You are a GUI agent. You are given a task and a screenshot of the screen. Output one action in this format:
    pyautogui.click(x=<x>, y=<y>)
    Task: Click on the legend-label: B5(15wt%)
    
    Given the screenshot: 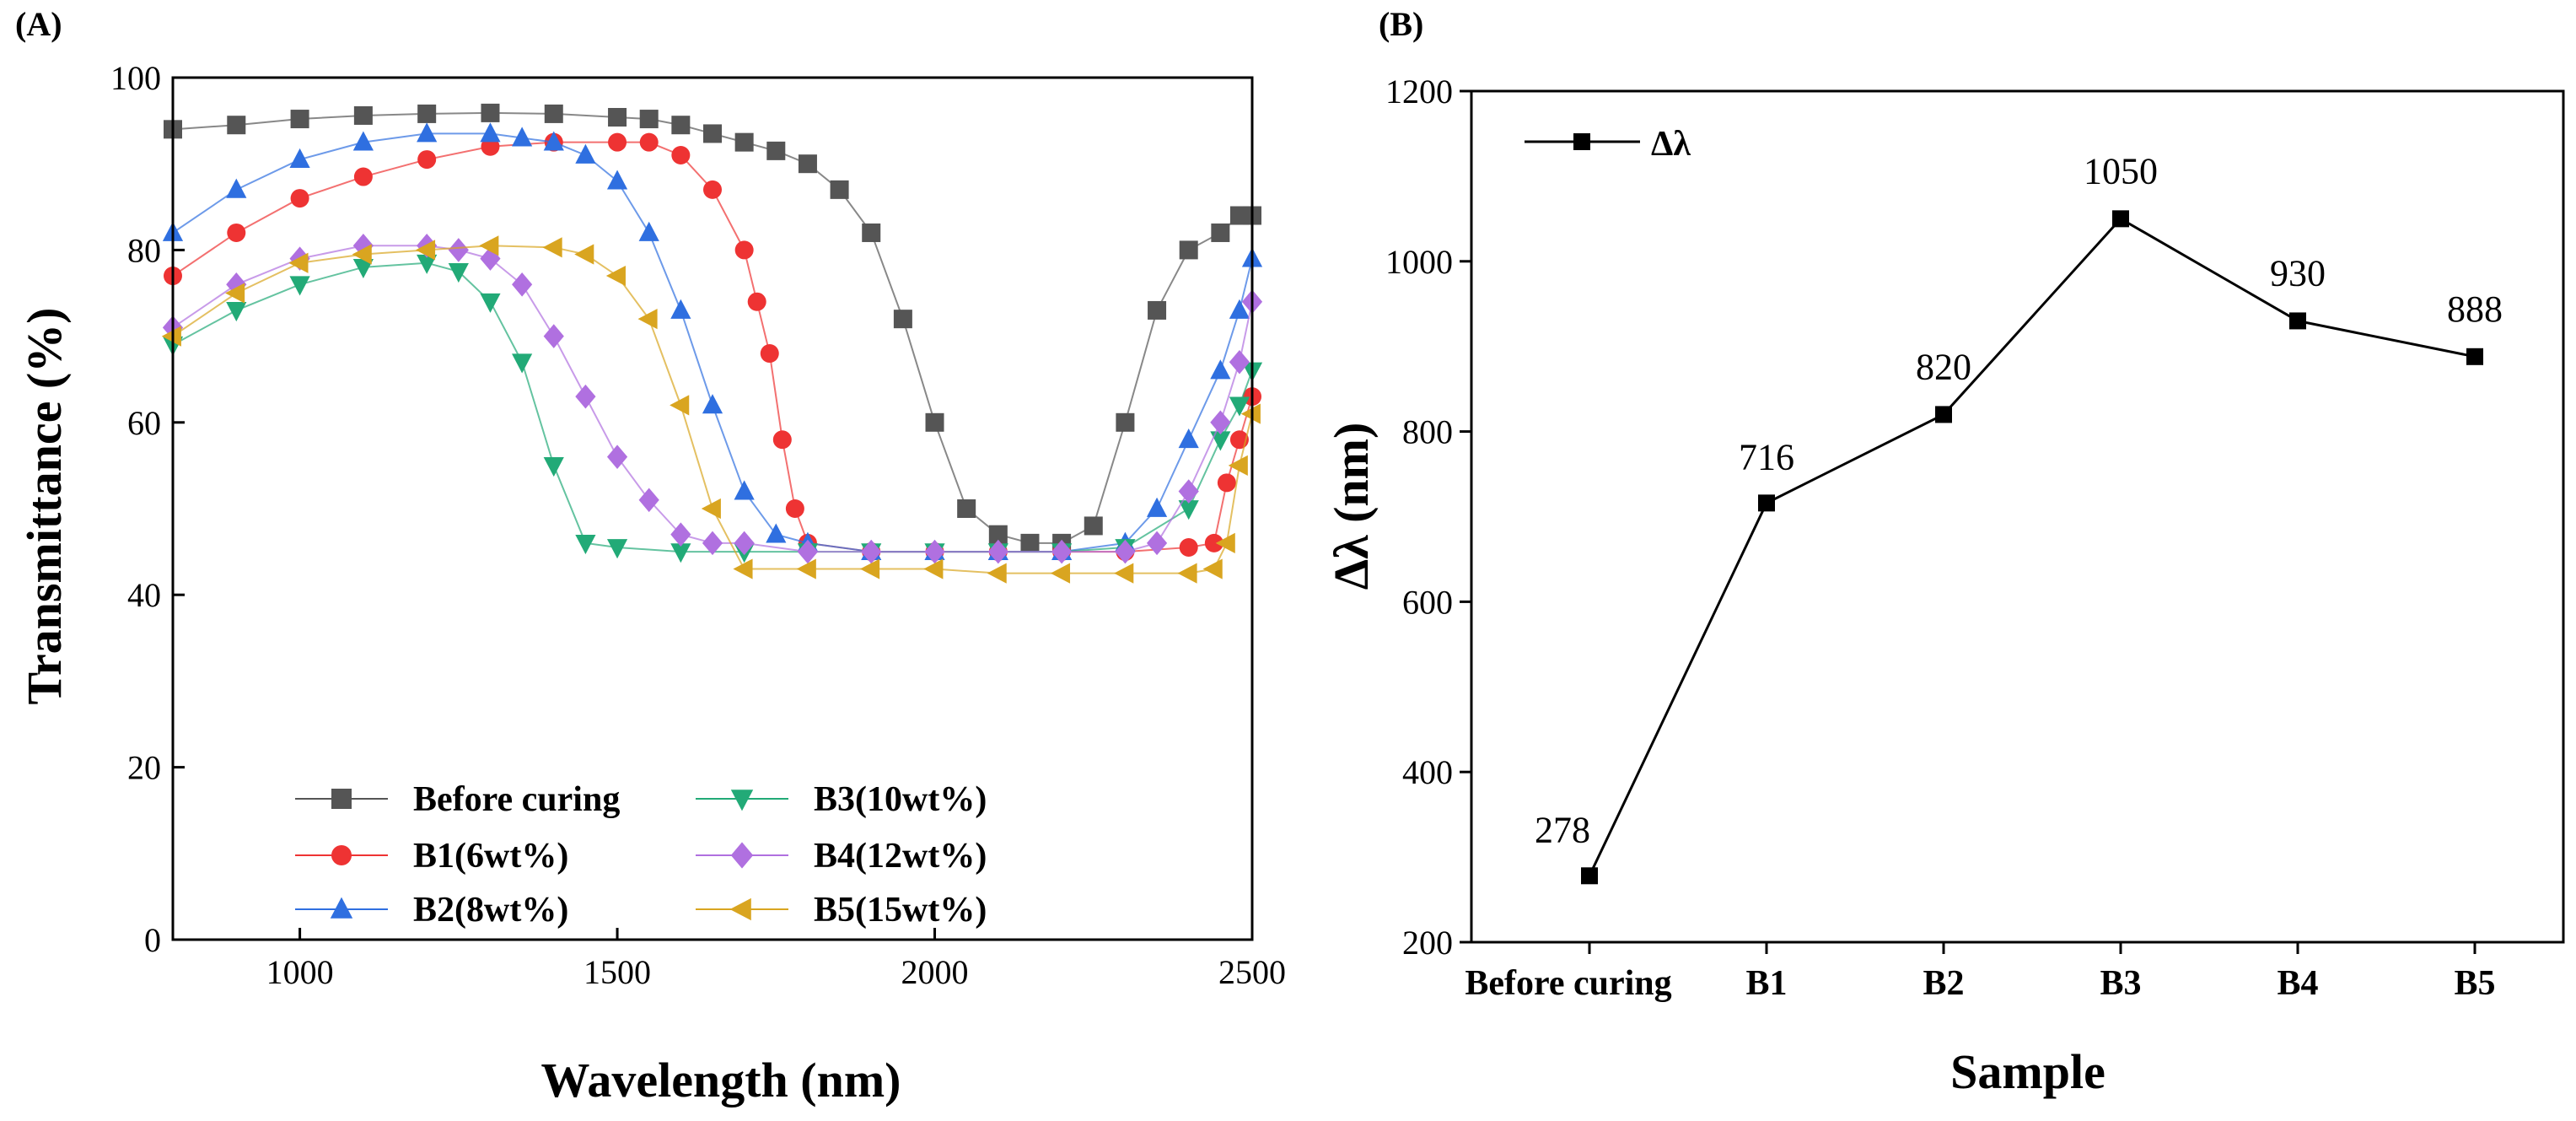 What is the action you would take?
    pyautogui.click(x=900, y=910)
    